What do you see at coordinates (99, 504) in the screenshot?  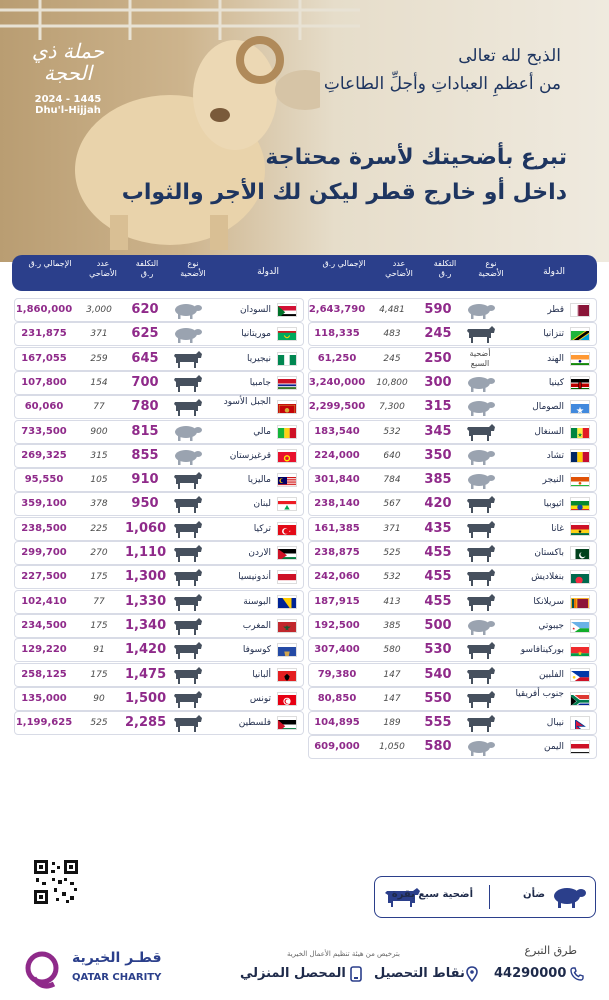 I see `row-count: 378` at bounding box center [99, 504].